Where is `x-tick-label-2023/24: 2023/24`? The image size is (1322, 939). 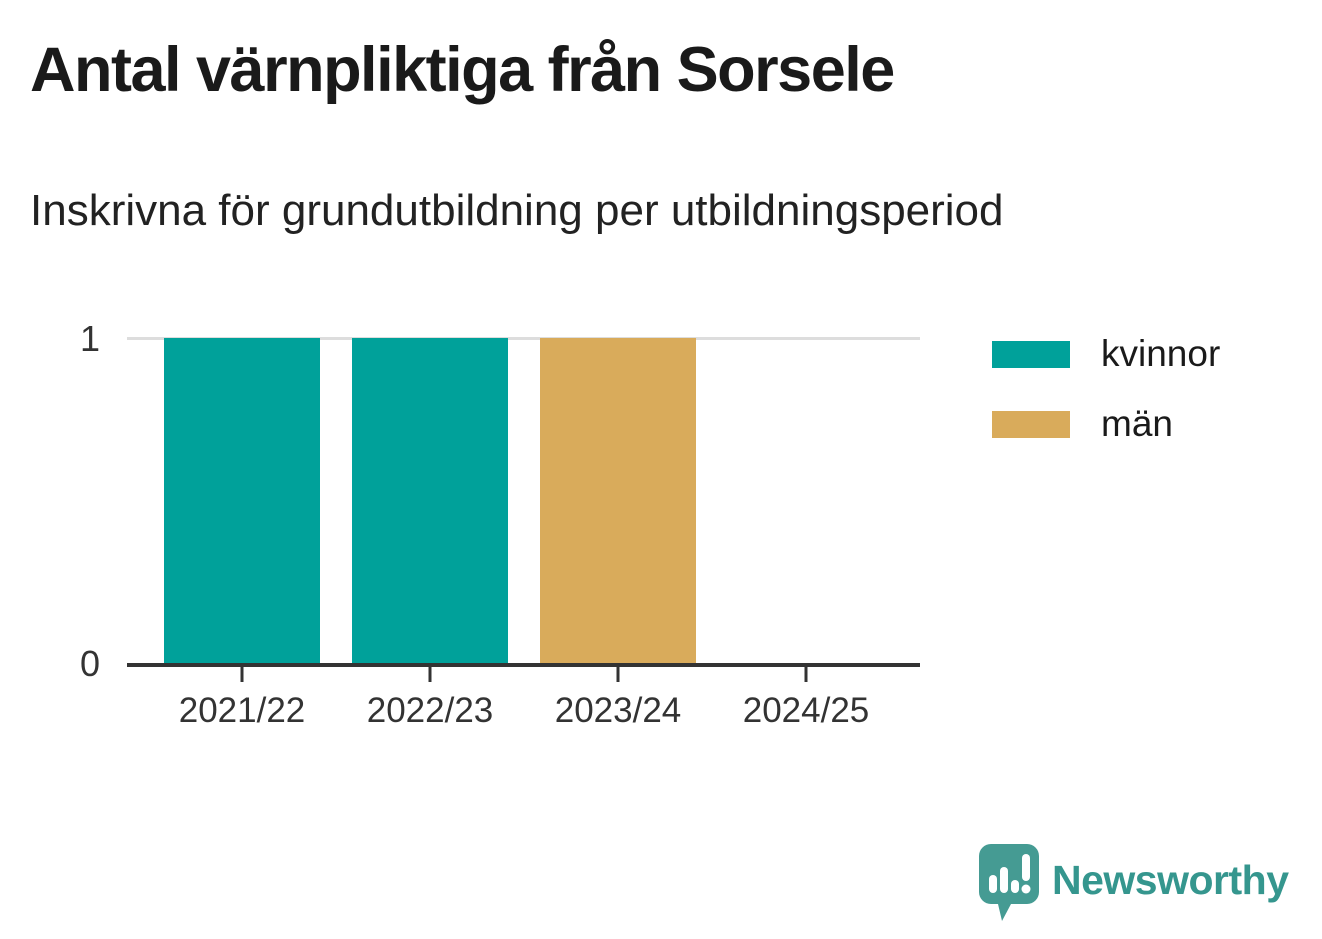 x-tick-label-2023/24: 2023/24 is located at coordinates (618, 710).